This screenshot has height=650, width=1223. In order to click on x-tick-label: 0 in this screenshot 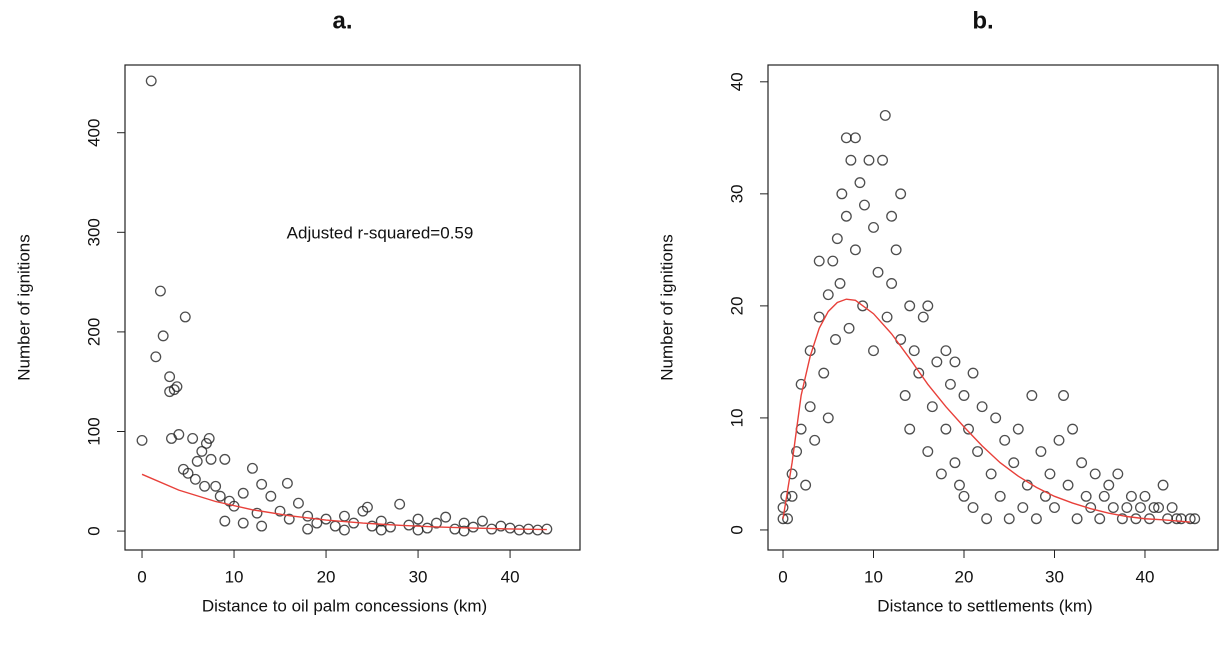, I will do `click(782, 576)`.